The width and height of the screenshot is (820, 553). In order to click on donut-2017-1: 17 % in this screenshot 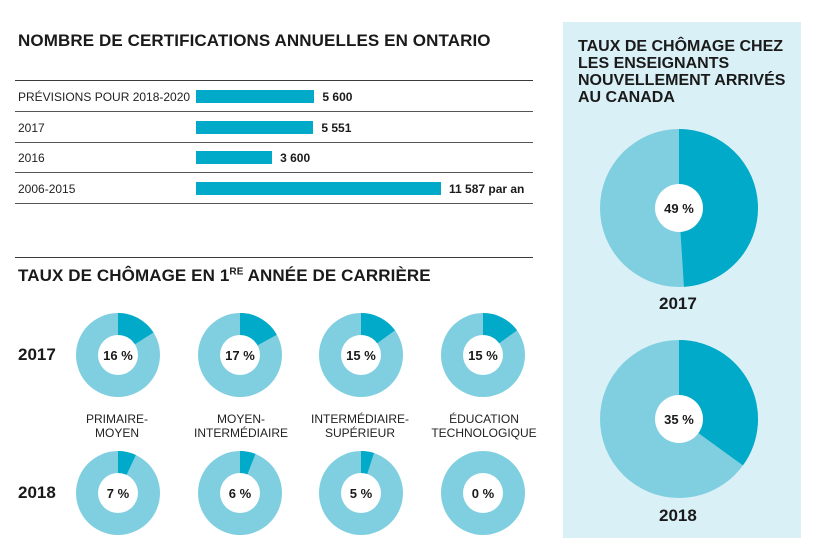, I will do `click(240, 355)`.